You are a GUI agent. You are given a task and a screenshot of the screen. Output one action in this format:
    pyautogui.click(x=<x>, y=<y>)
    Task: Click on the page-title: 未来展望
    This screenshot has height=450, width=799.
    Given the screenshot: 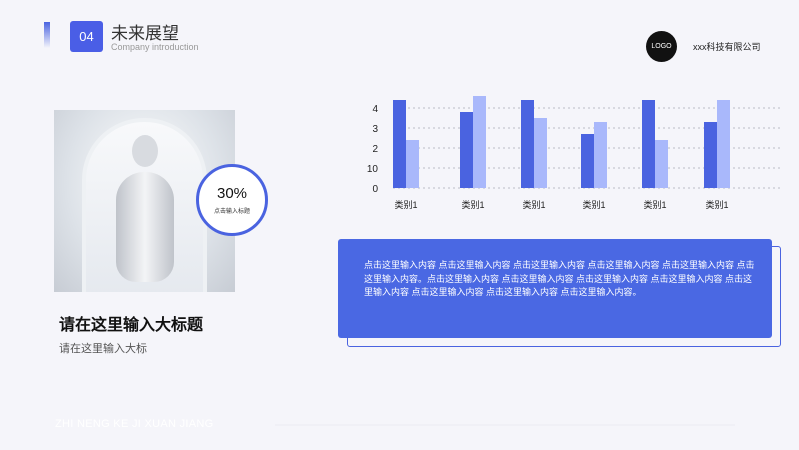 What is the action you would take?
    pyautogui.click(x=145, y=33)
    